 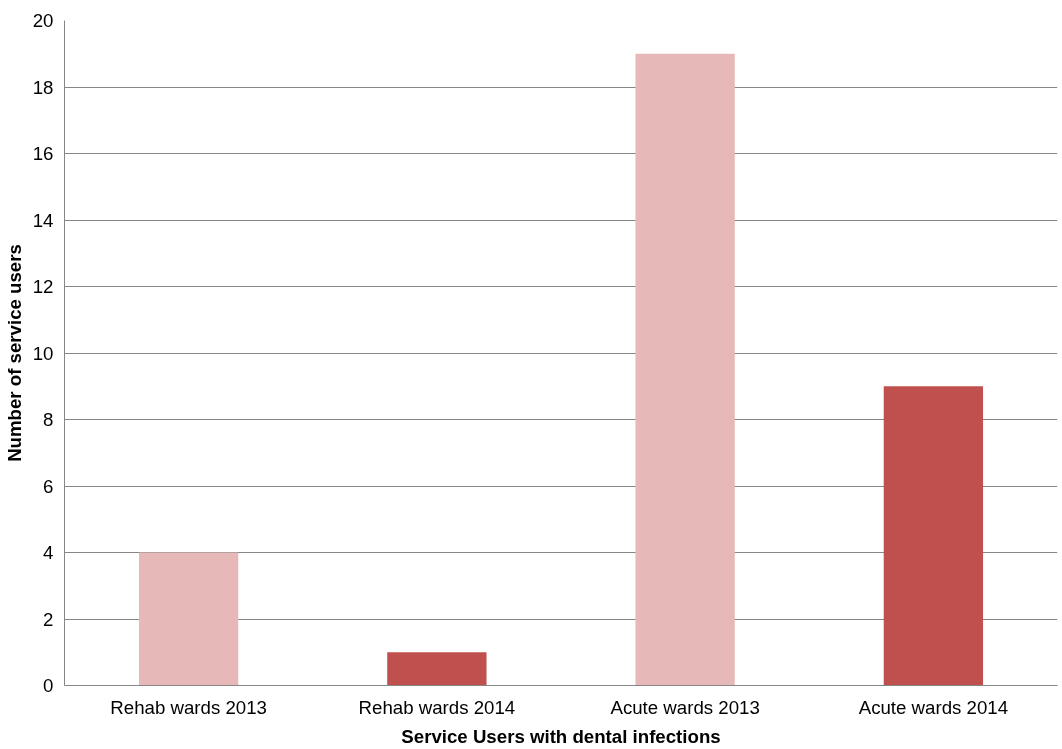 I want to click on x-tick-label: Acute wards 2013, so click(x=685, y=707).